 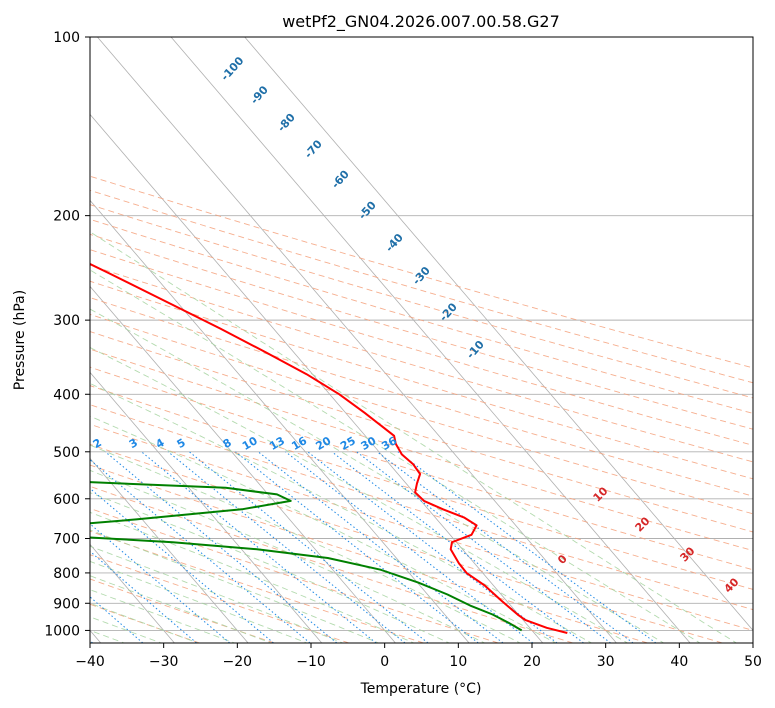 I want to click on y-axis-title: Pressure (hPa), so click(x=20, y=340).